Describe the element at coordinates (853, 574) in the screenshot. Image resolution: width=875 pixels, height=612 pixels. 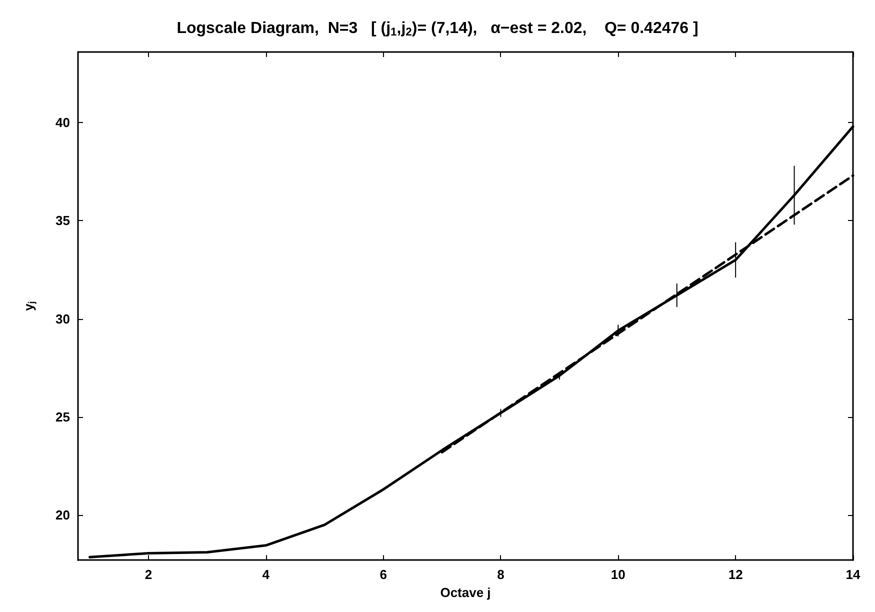
I see `x-tick-label: 14` at that location.